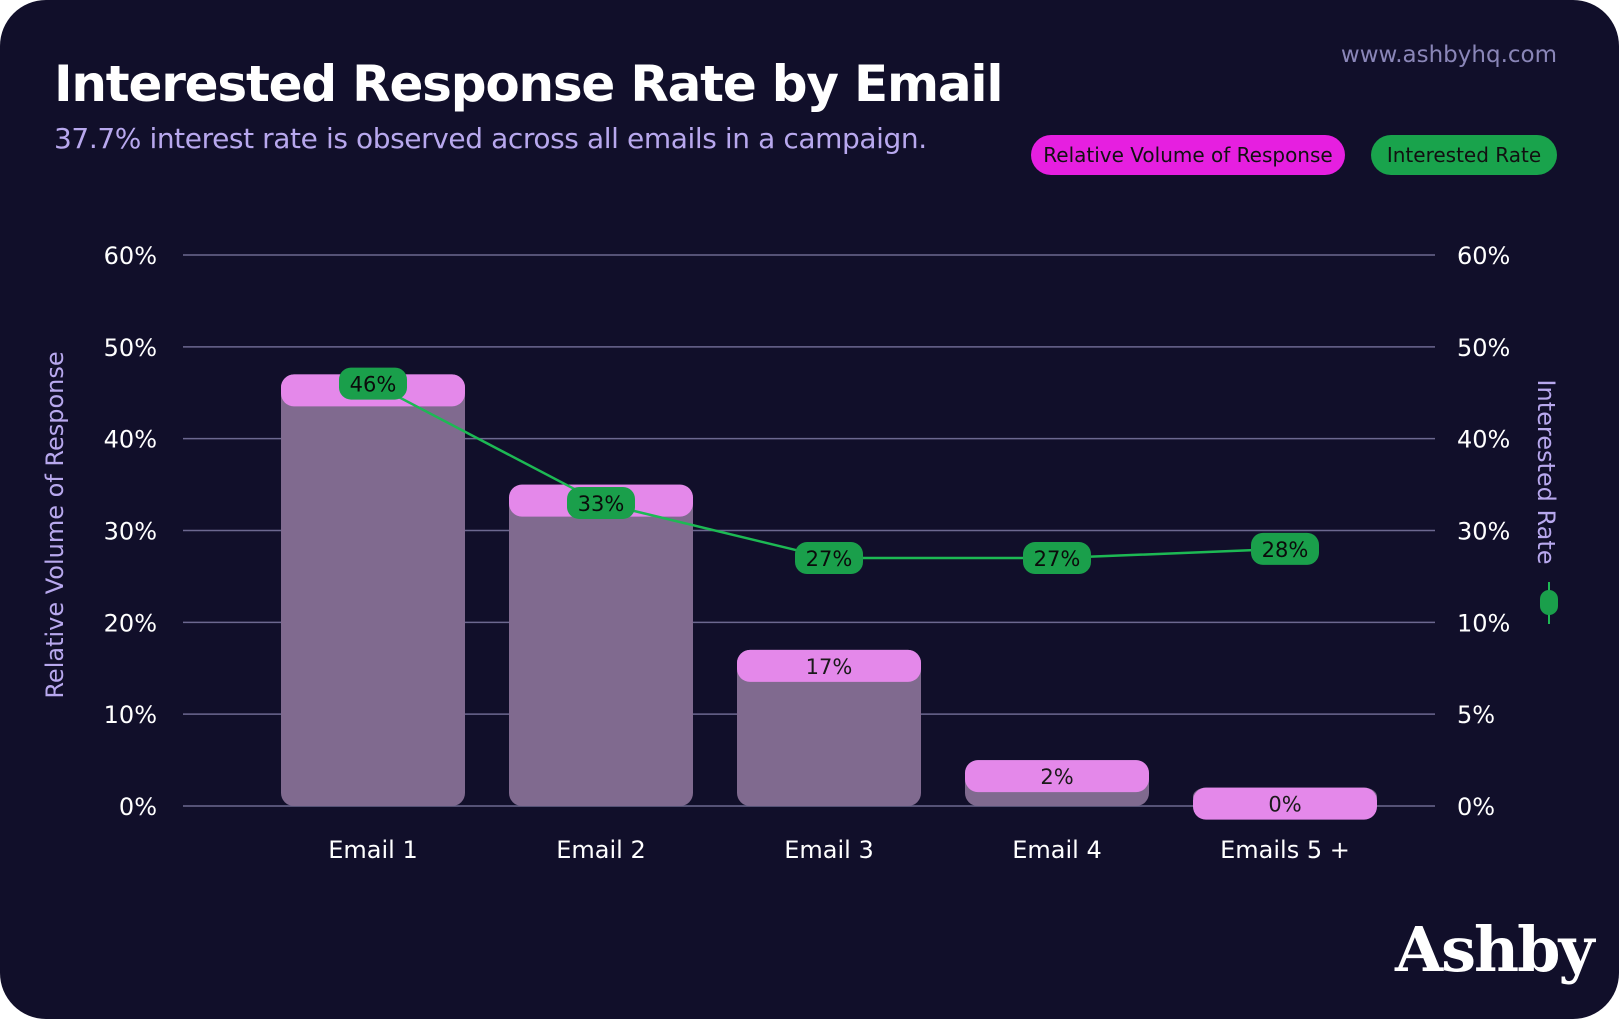  Describe the element at coordinates (600, 850) in the screenshot. I see `category-label: Email 2` at that location.